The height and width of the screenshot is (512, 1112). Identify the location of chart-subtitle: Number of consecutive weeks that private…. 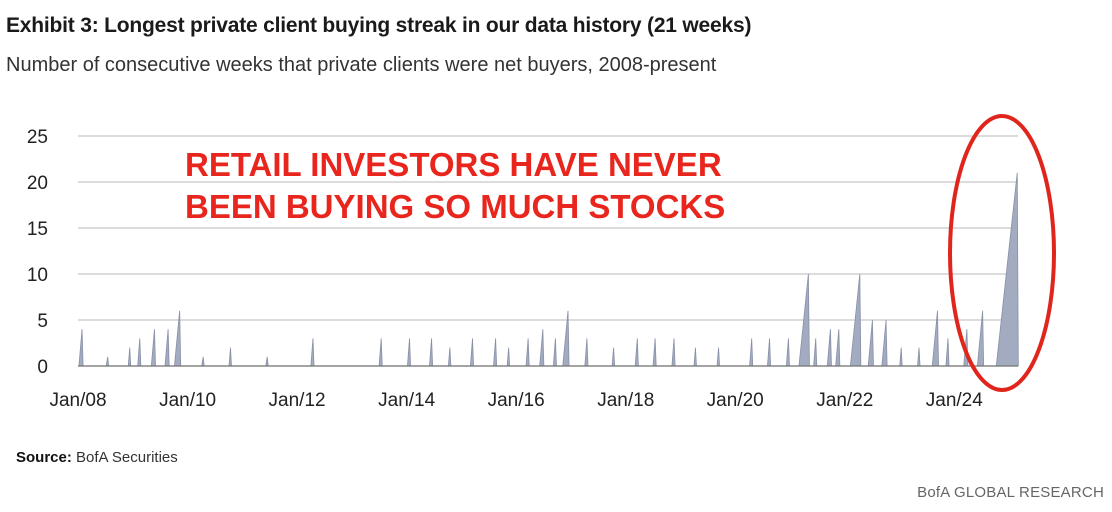
(361, 65).